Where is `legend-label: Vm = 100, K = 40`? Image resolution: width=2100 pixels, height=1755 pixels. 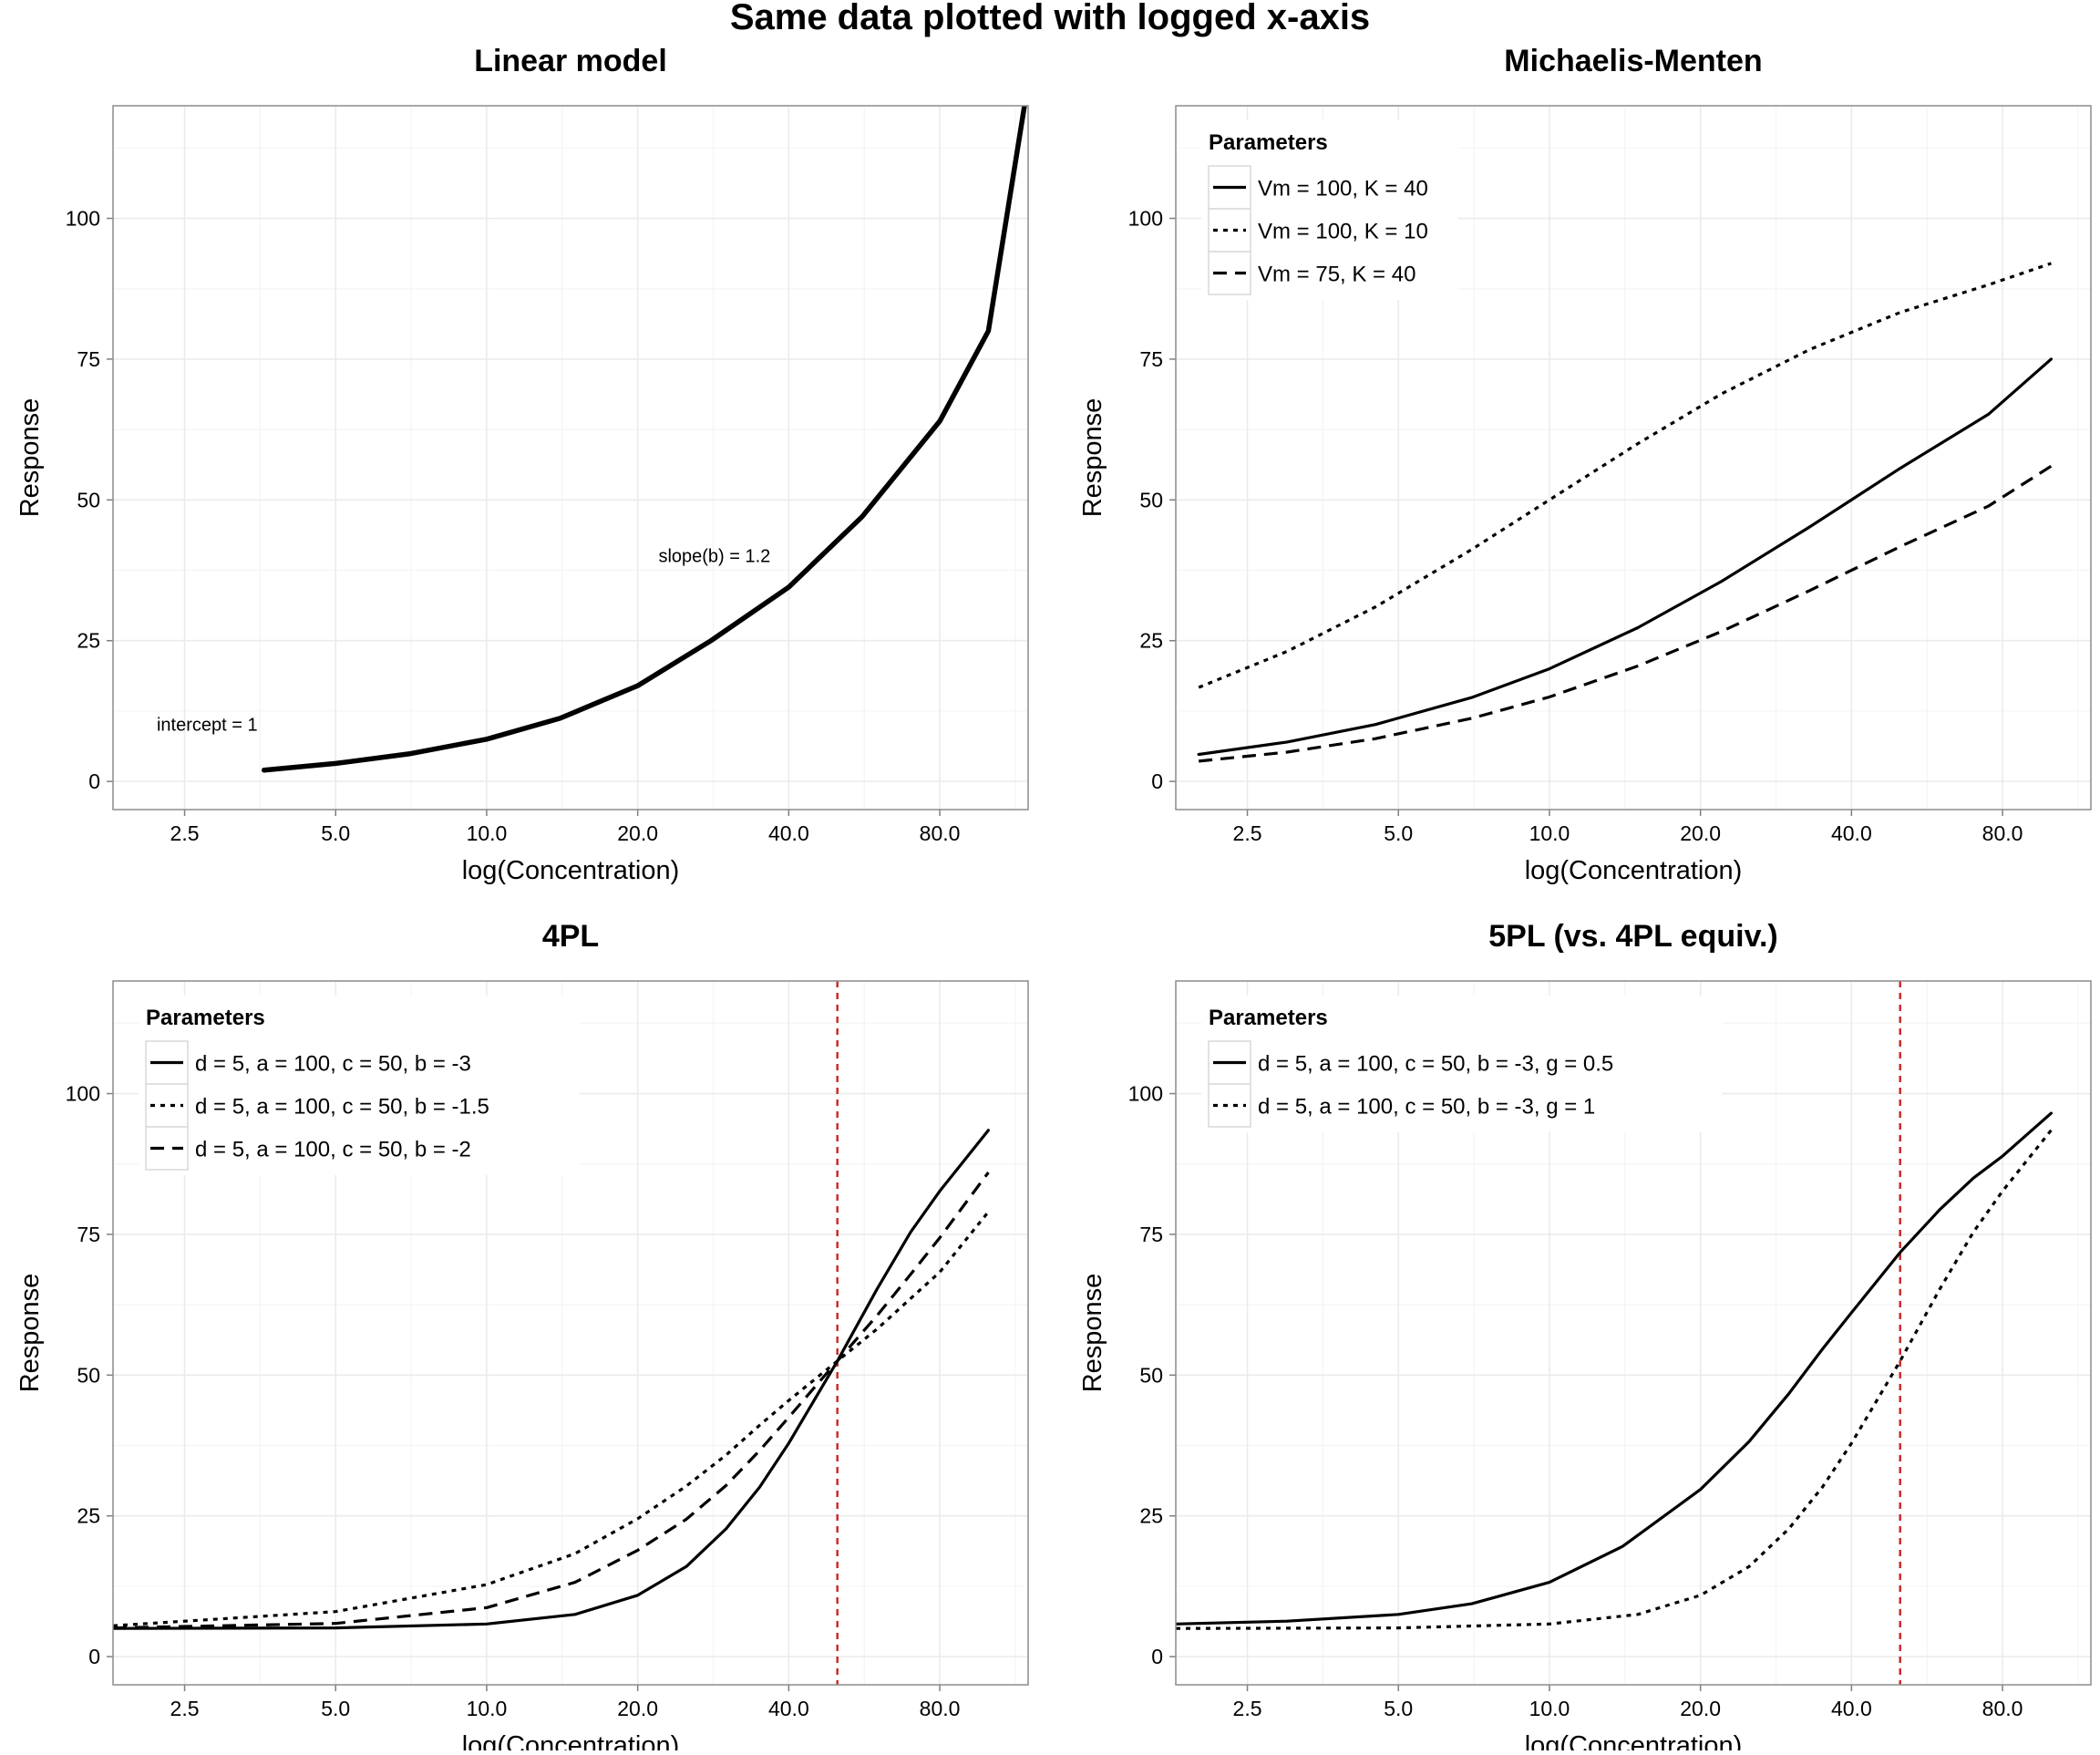
legend-label: Vm = 100, K = 40 is located at coordinates (1343, 189).